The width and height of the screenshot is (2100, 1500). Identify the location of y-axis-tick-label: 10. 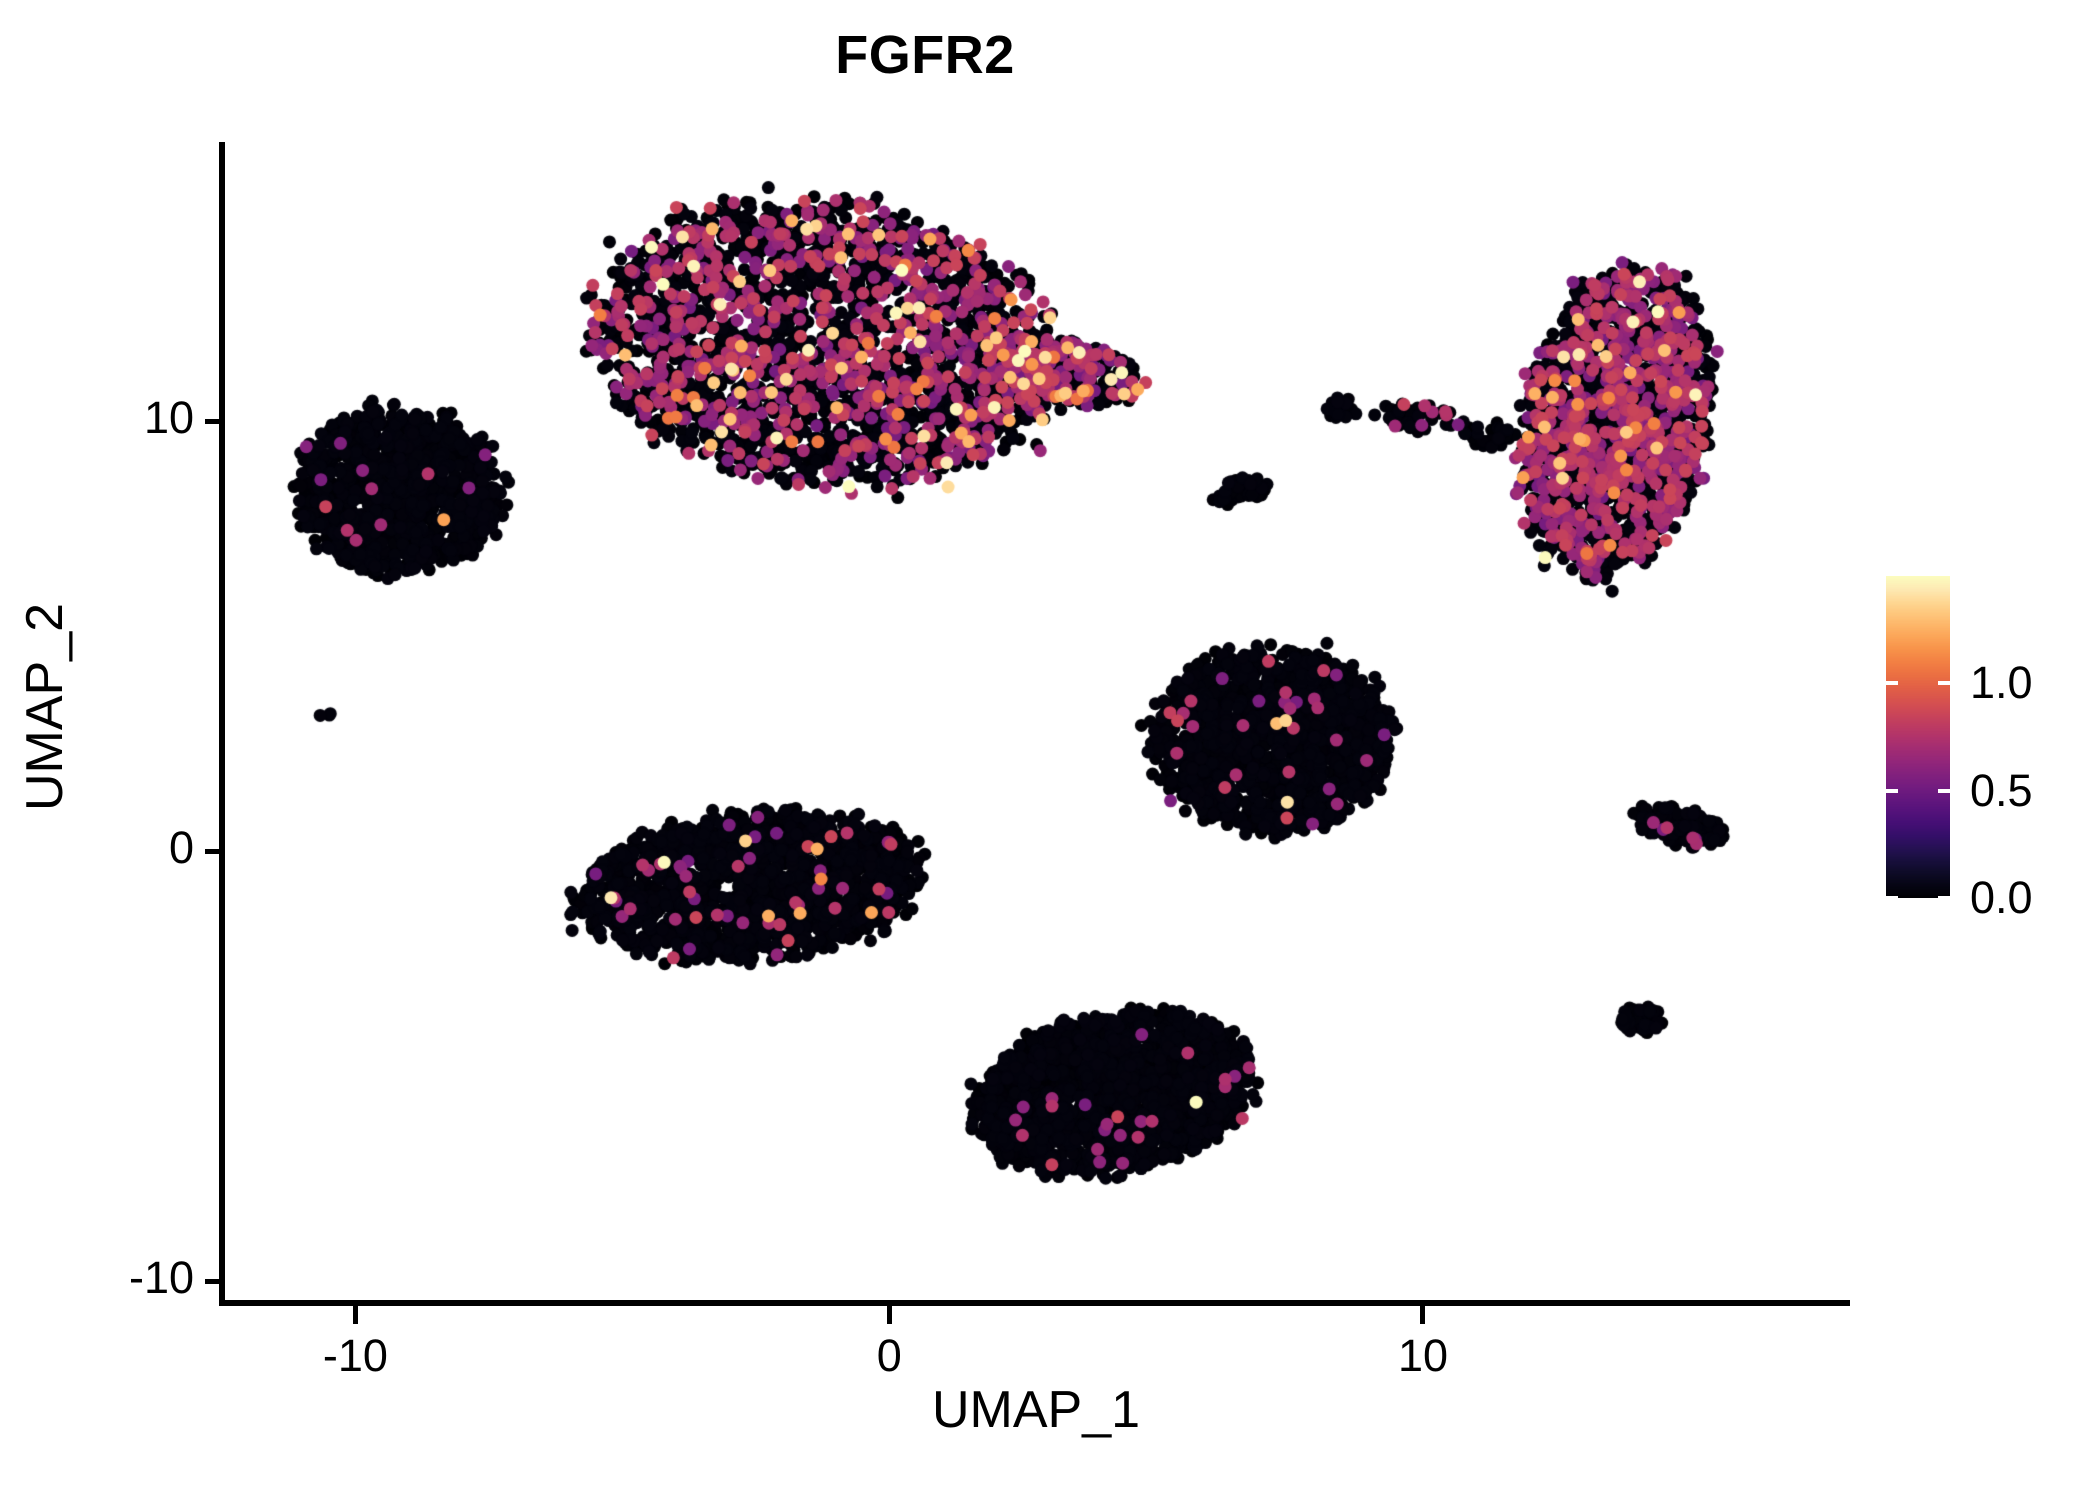
(168, 417).